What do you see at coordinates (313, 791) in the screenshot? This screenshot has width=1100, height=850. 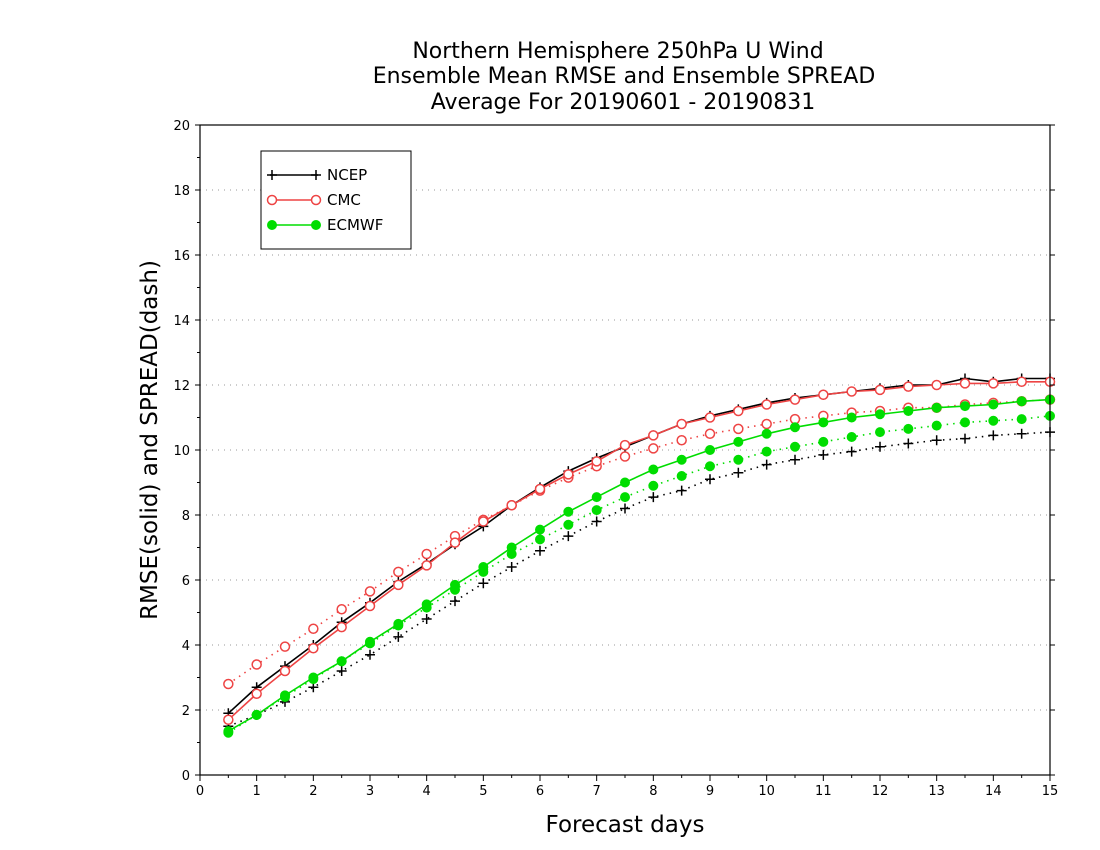 I see `x-tick-label: 2` at bounding box center [313, 791].